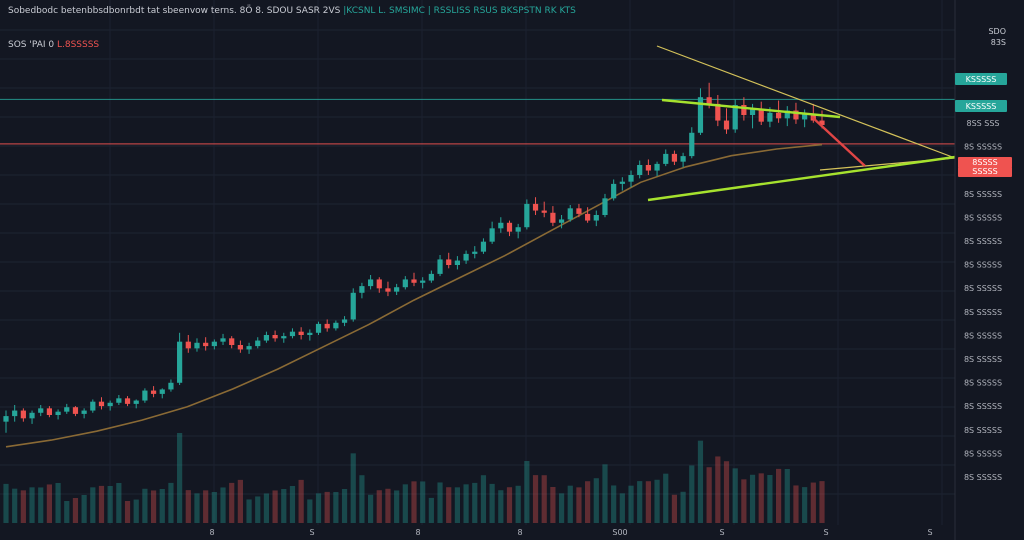 The width and height of the screenshot is (1024, 540). I want to click on chart-header-line2: SOS 'PAI 0 L.8SSSSS, so click(53, 45).